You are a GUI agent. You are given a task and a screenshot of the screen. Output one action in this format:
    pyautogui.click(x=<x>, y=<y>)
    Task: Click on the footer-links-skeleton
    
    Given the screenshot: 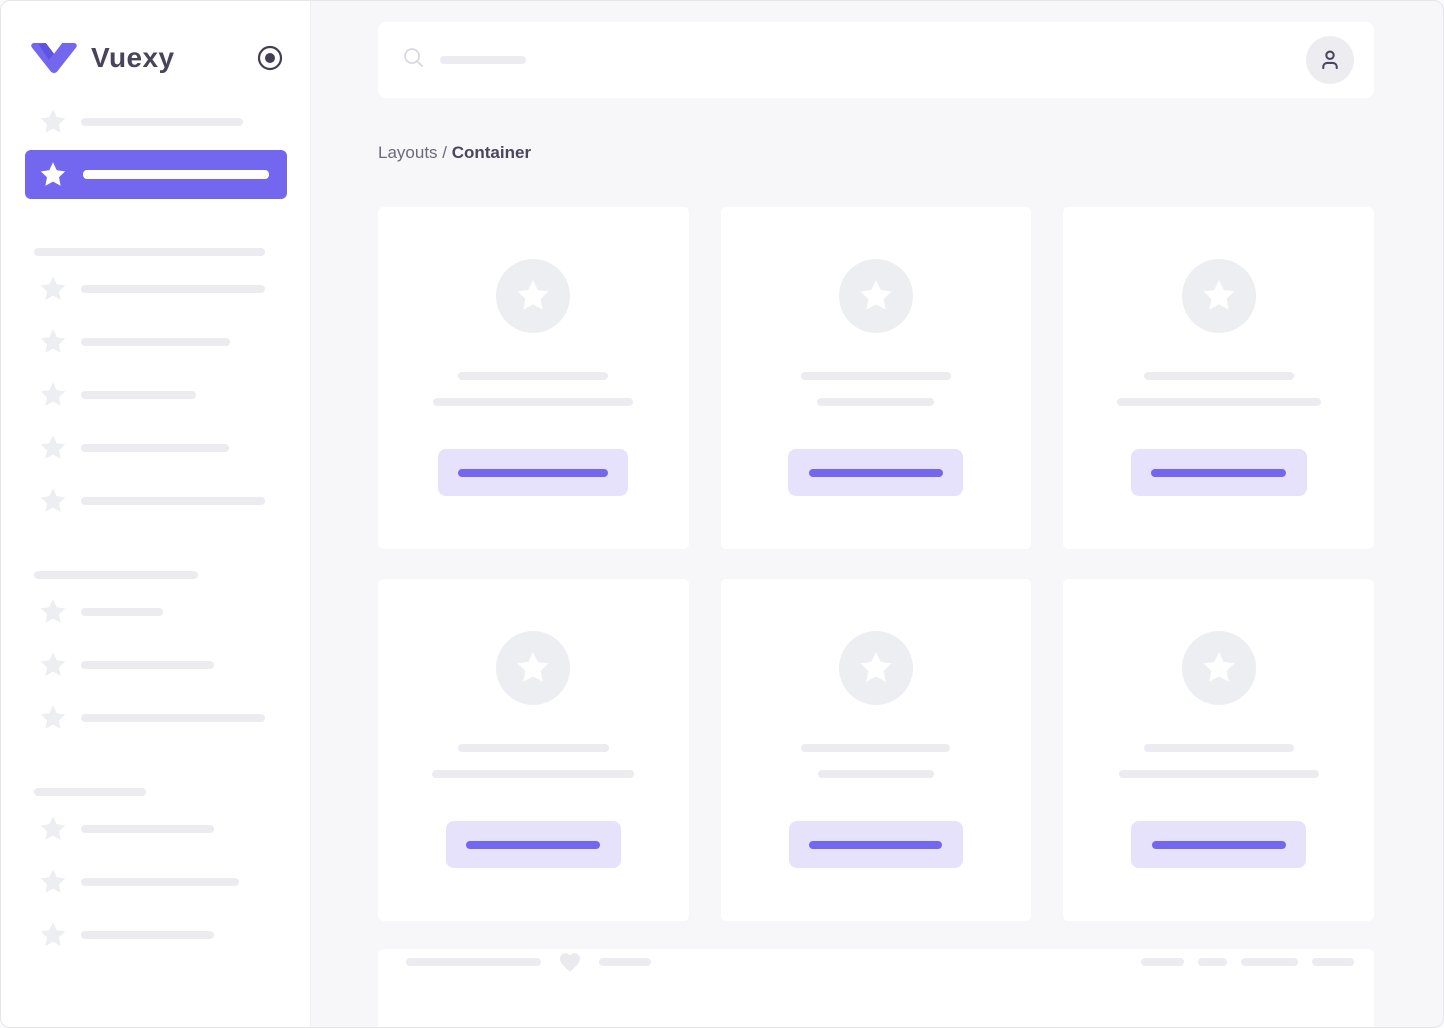 What is the action you would take?
    pyautogui.click(x=1240, y=962)
    